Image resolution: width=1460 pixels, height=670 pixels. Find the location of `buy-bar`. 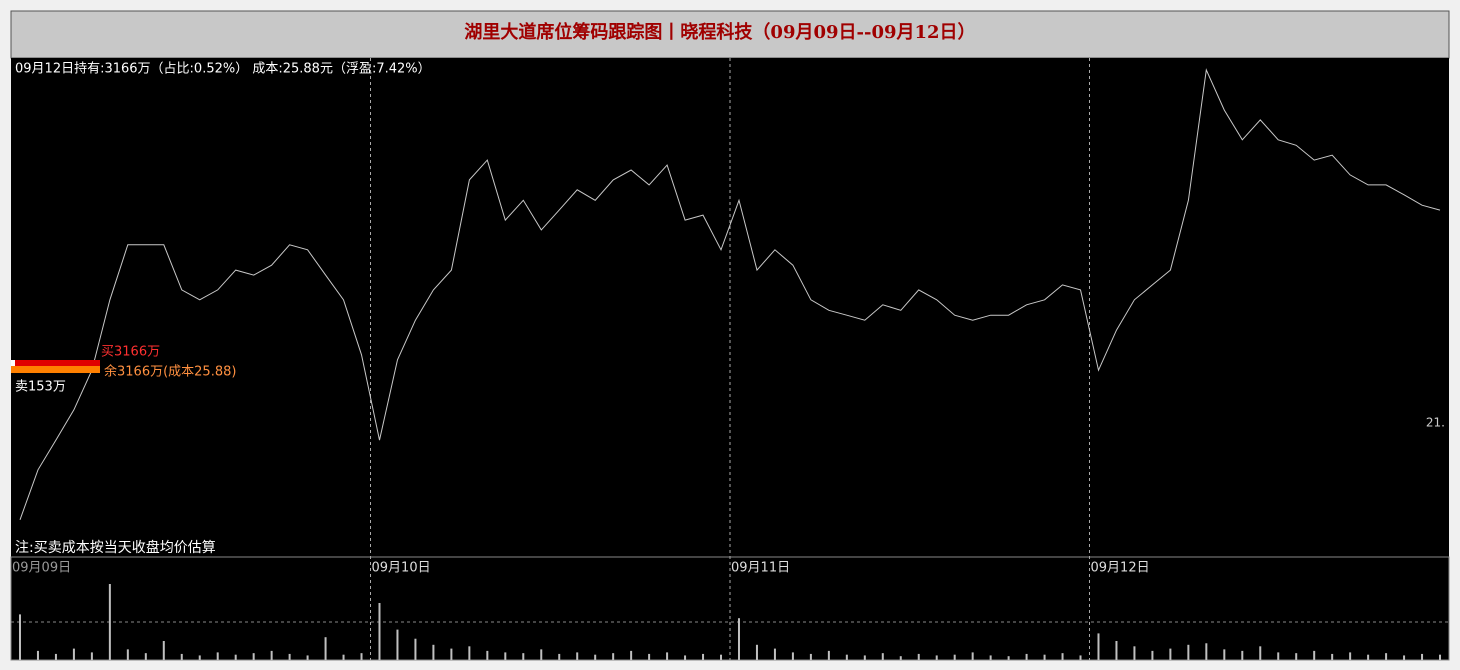

buy-bar is located at coordinates (55, 363).